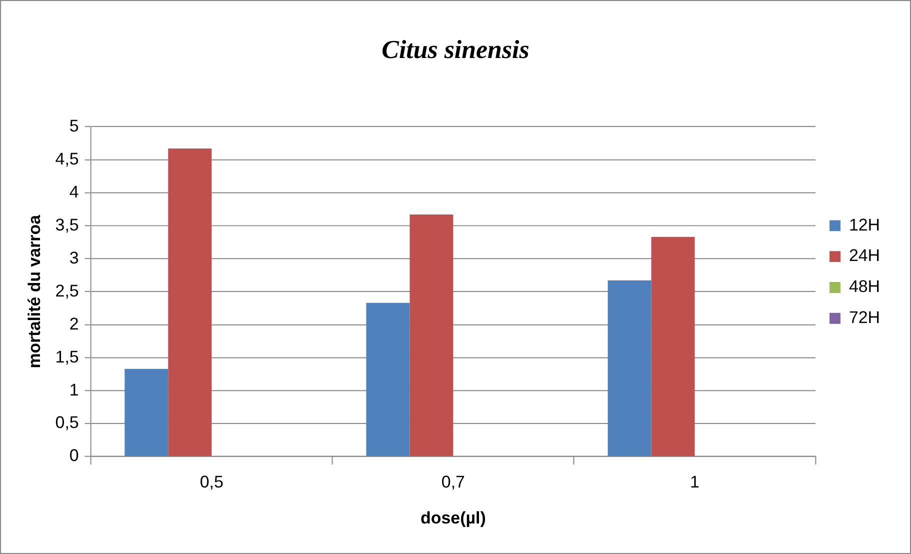 The image size is (911, 554). I want to click on y-tick-label: 0,5, so click(67, 422).